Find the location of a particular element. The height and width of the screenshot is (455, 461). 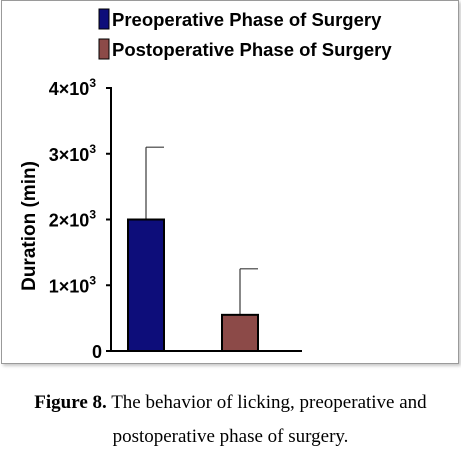

legend-label-0: Preoperative Phase of Surgery is located at coordinates (247, 19).